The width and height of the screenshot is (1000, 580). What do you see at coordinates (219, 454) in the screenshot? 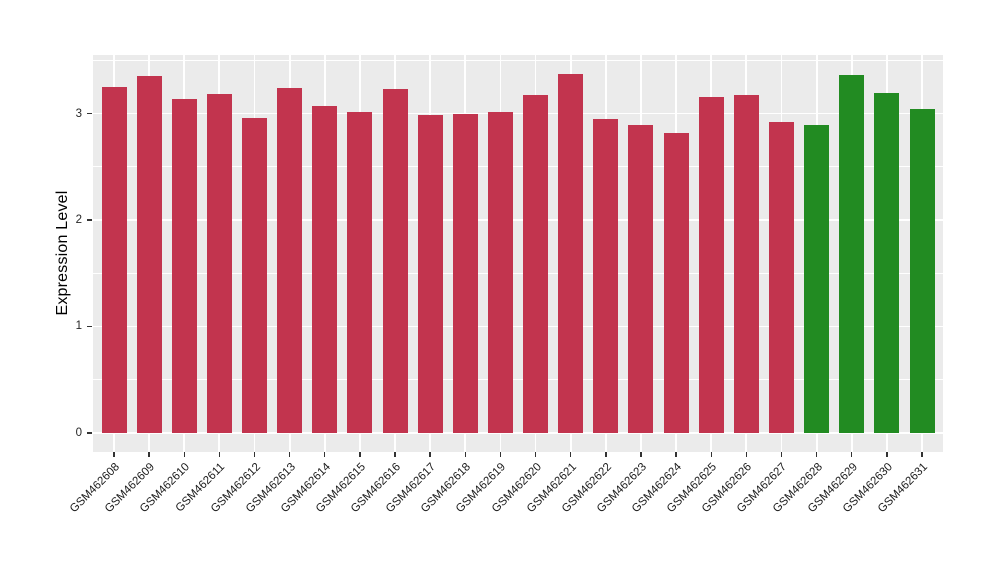
I see `x-axis-tick-GSM462611` at bounding box center [219, 454].